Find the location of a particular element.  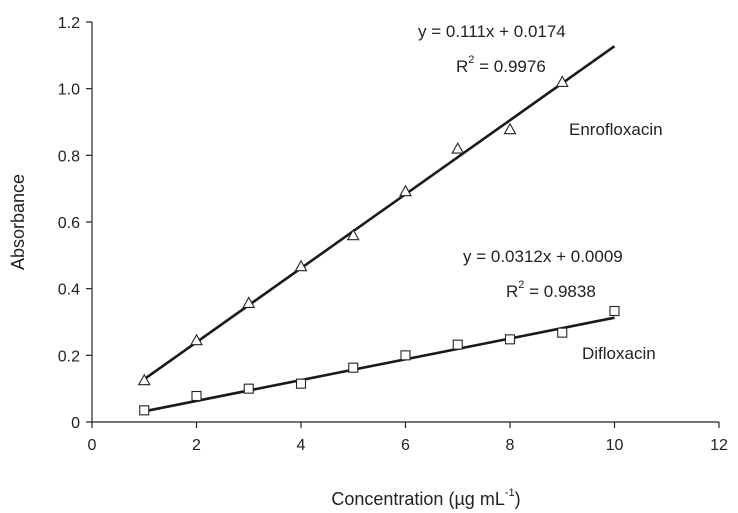

r2-difloxacin-prefix: R is located at coordinates (512, 291).